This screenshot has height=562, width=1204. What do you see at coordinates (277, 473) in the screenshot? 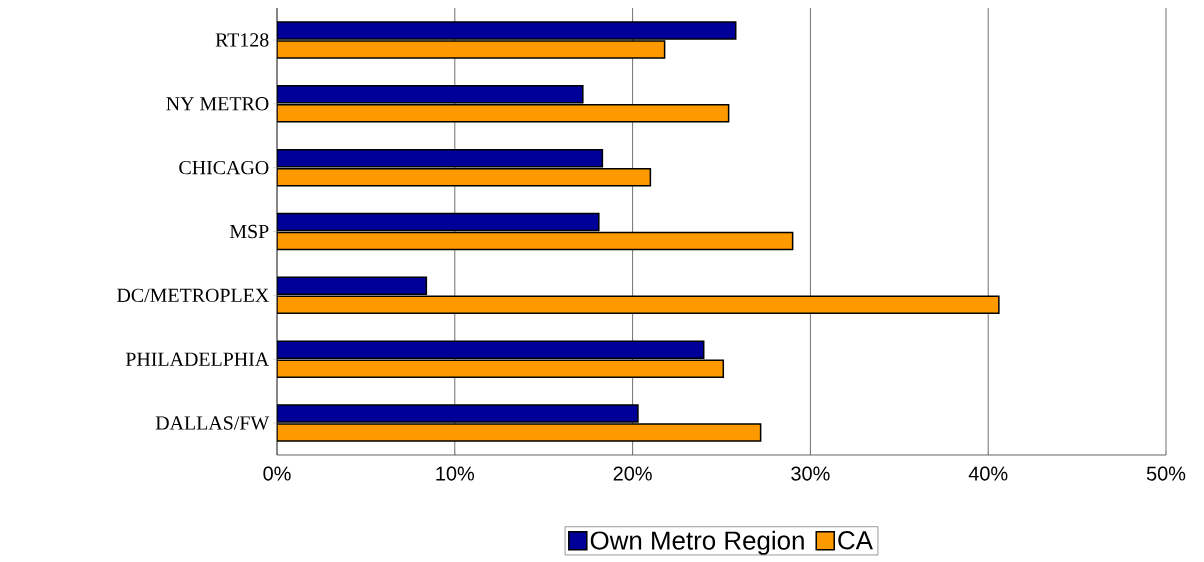
I see `x-tick-label: 0%` at bounding box center [277, 473].